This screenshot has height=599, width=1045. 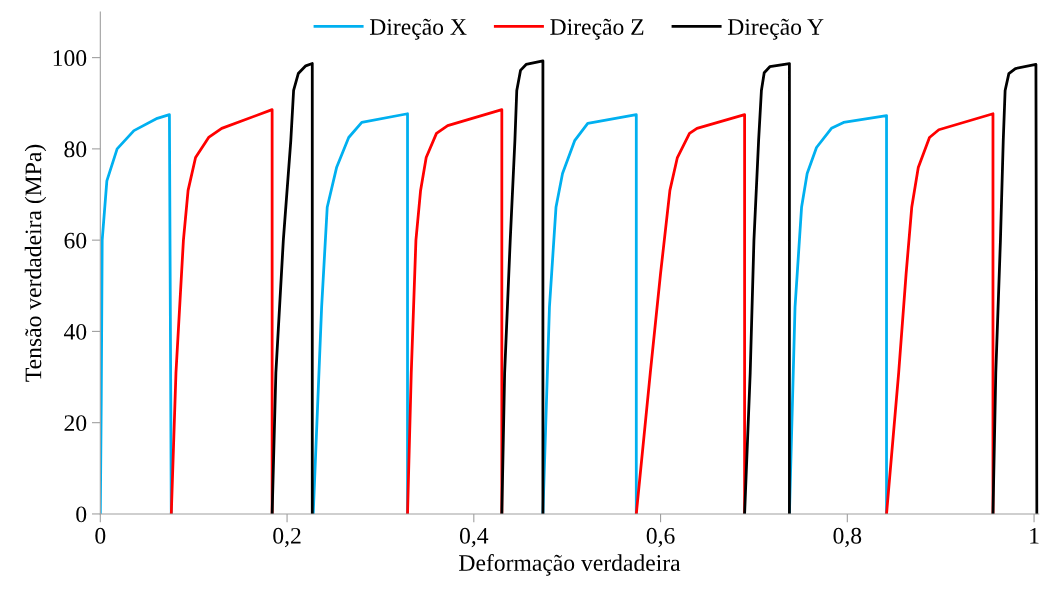 What do you see at coordinates (1034, 535) in the screenshot?
I see `x-tick-label: 1` at bounding box center [1034, 535].